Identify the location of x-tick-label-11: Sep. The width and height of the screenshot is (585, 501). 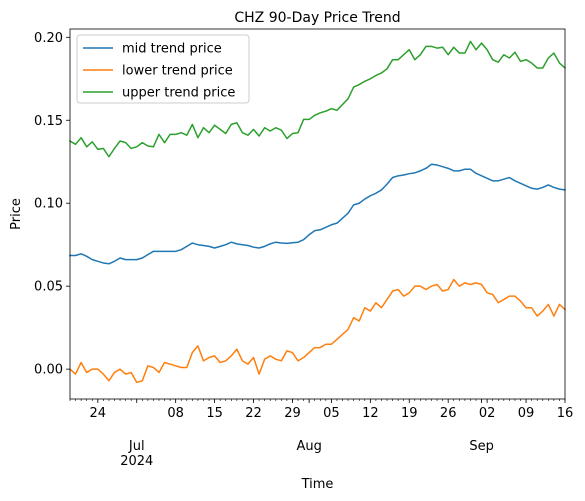
(481, 446).